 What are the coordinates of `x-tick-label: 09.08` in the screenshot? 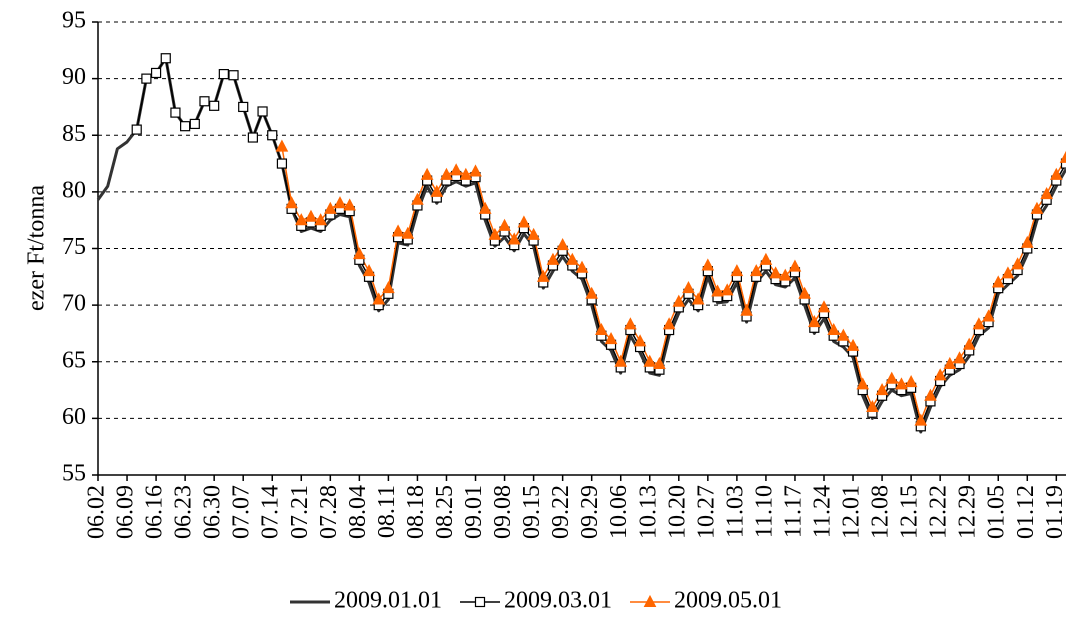 It's located at (503, 512).